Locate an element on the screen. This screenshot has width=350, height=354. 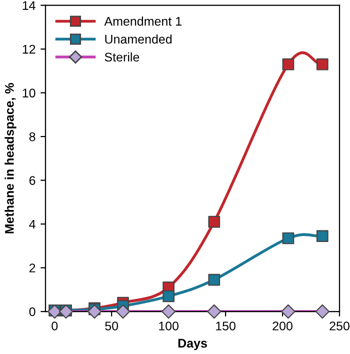
legend-label: Unamended is located at coordinates (138, 39).